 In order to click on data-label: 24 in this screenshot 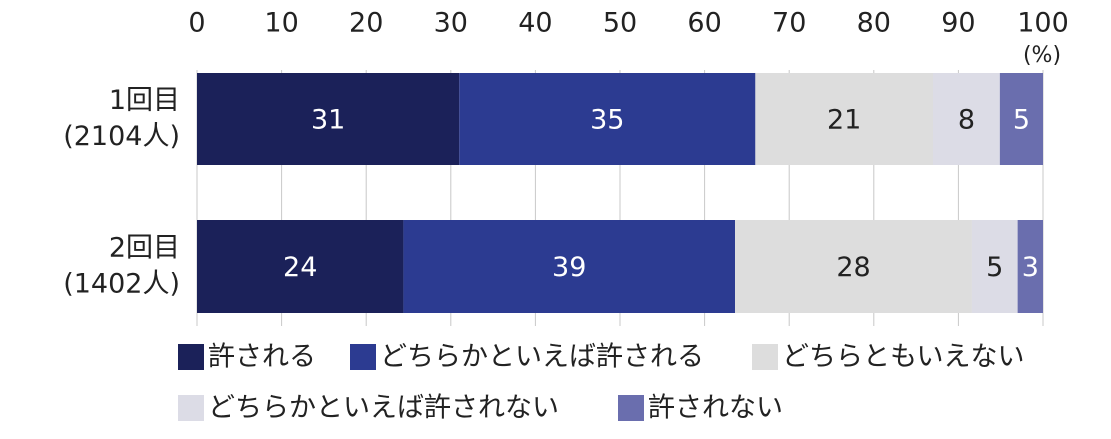, I will do `click(300, 267)`.